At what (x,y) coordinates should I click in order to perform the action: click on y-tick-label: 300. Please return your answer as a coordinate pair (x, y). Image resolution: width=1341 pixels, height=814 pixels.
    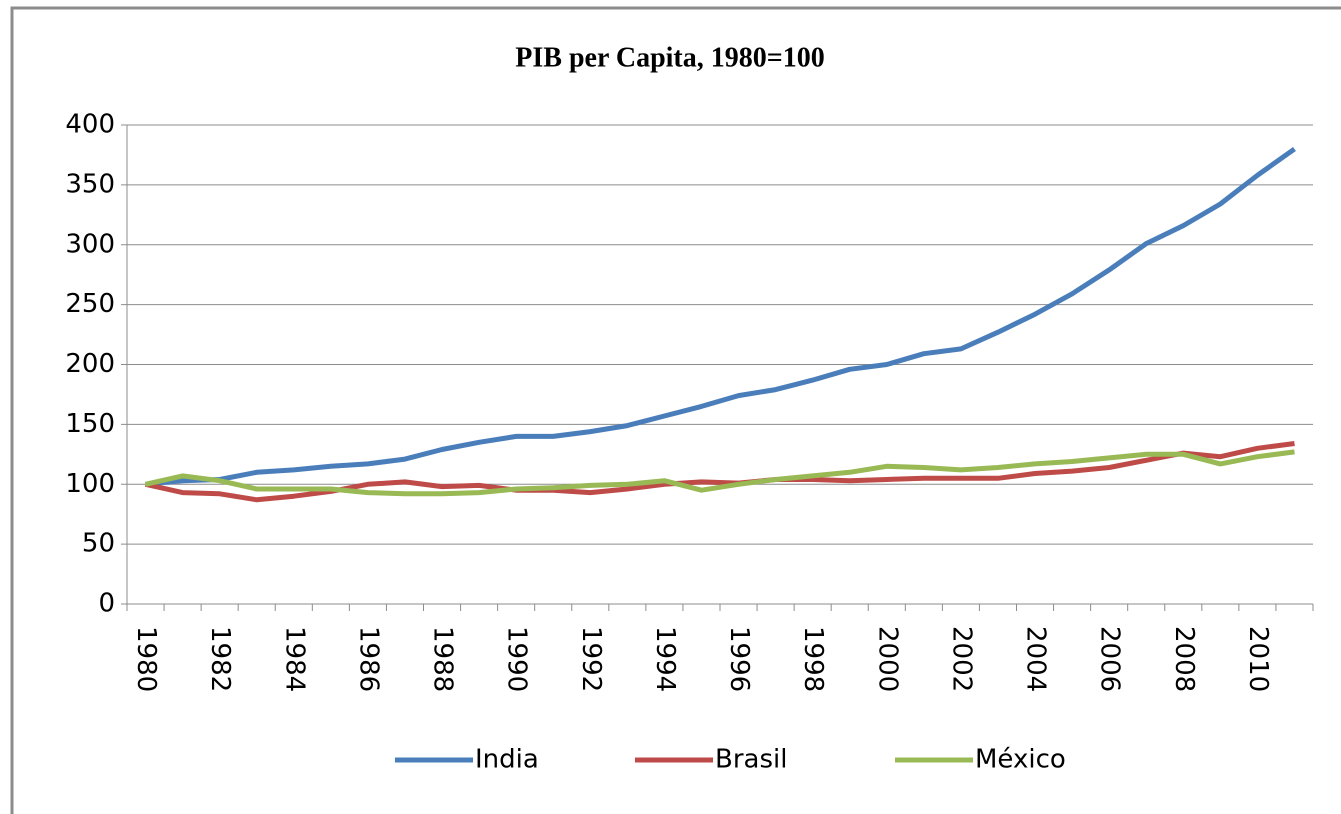
    Looking at the image, I should click on (90, 244).